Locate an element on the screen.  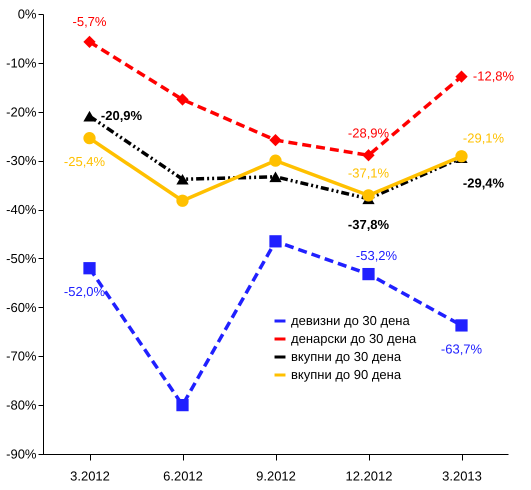
legend-label: девизни до 30 дена is located at coordinates (350, 320).